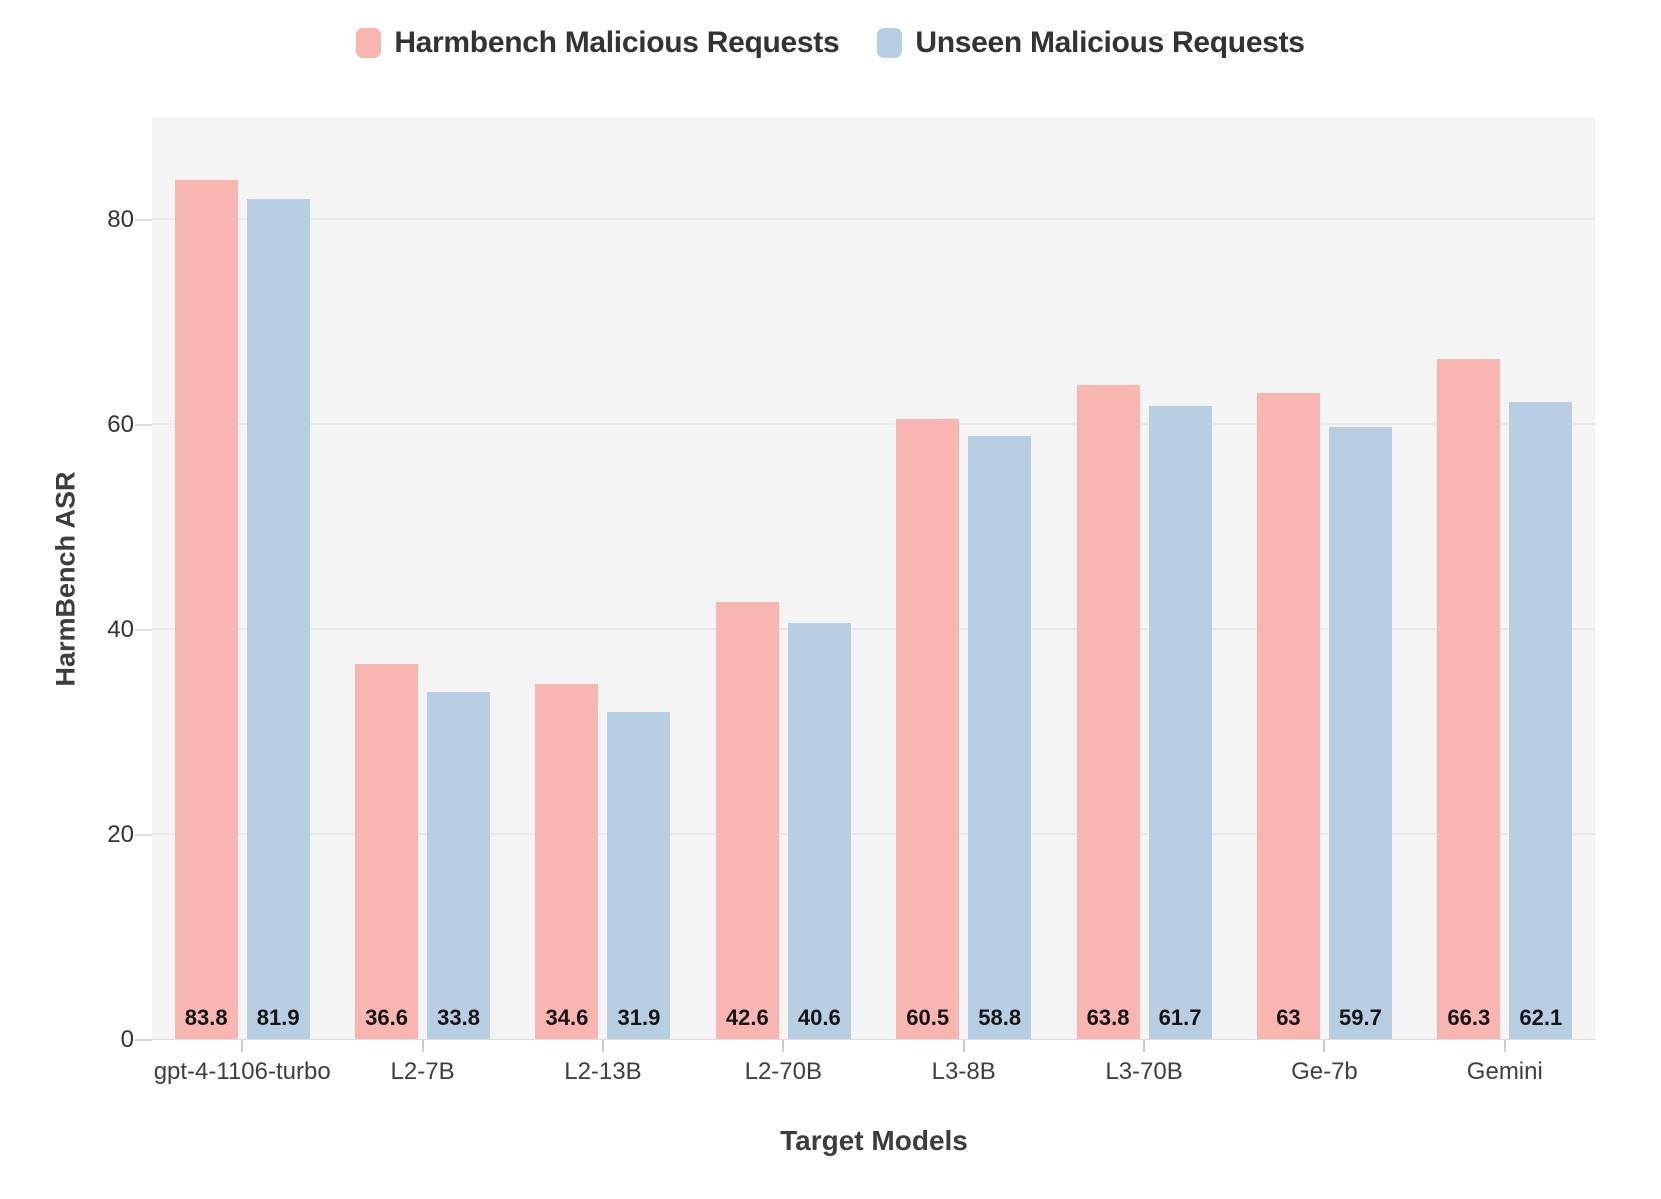  I want to click on bar-harmbench-Gemini: 66.3, so click(1469, 699).